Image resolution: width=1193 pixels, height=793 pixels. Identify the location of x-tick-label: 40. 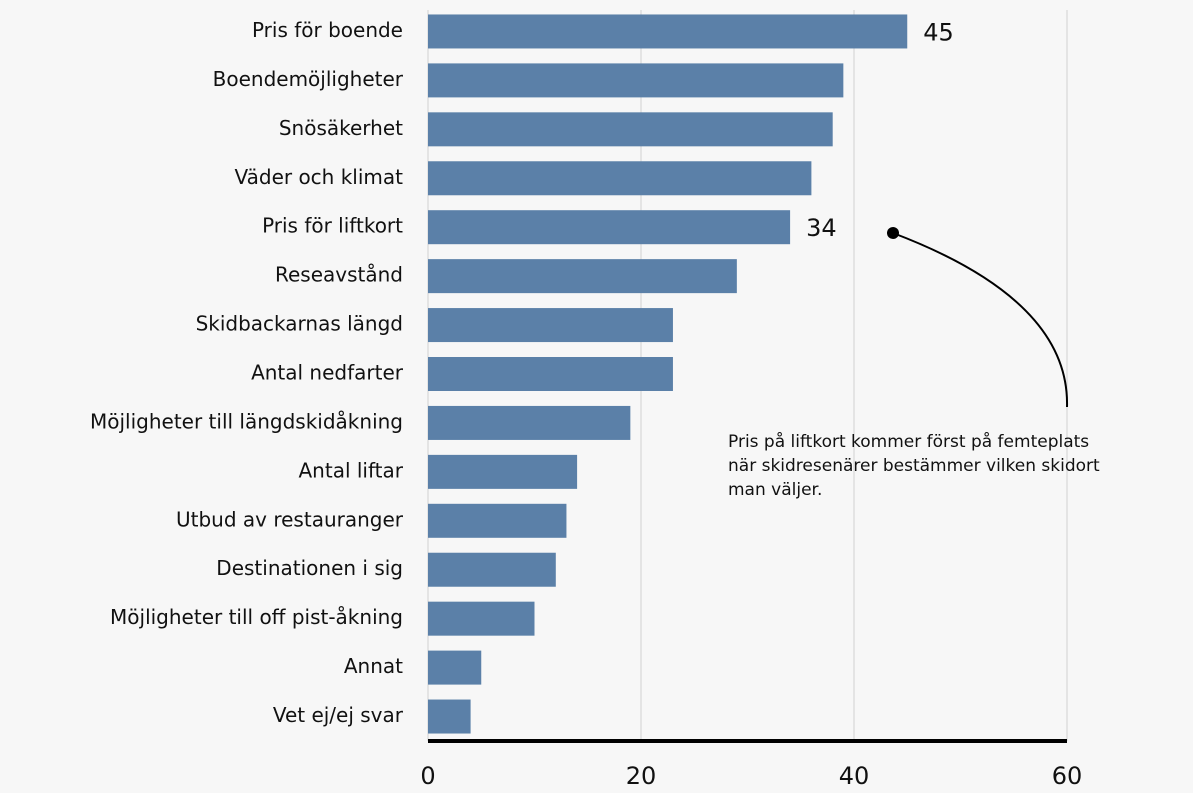
(854, 776).